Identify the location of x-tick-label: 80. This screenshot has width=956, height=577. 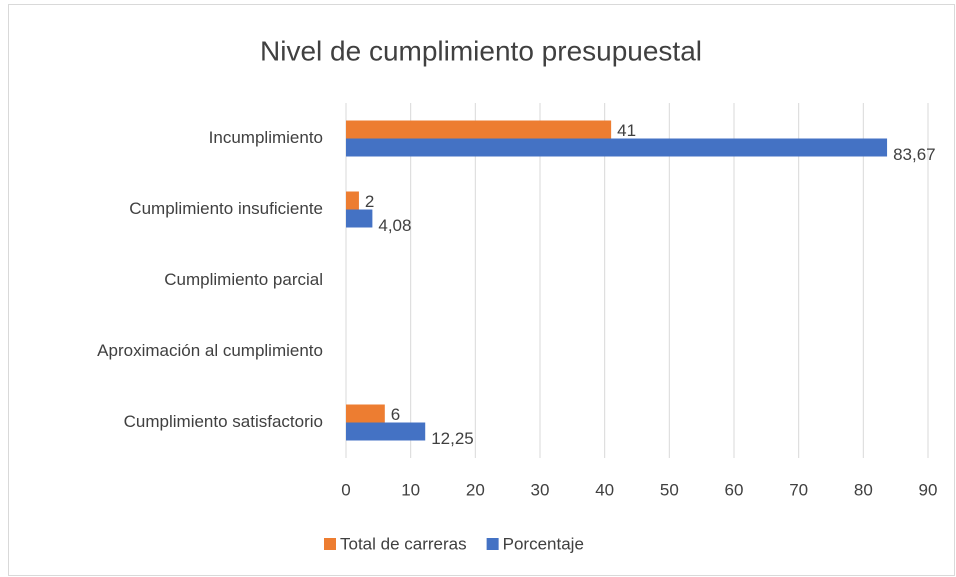
(863, 489).